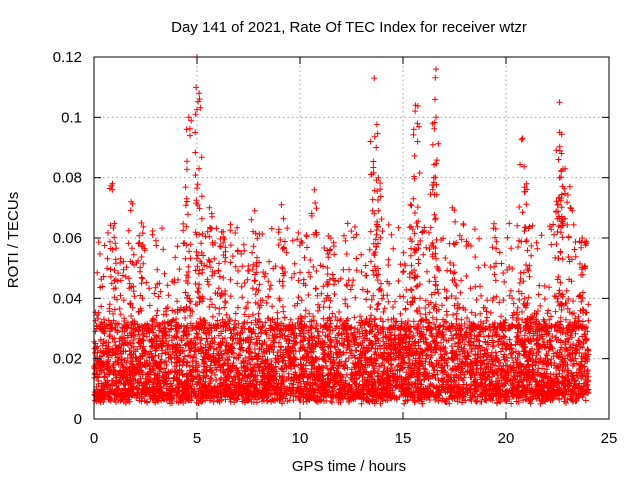  What do you see at coordinates (67, 178) in the screenshot?
I see `y-tick-label: 0.08` at bounding box center [67, 178].